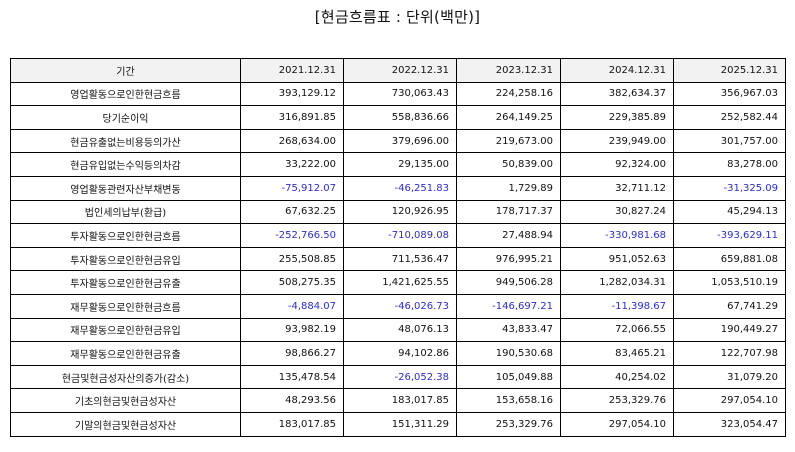  What do you see at coordinates (729, 306) in the screenshot?
I see `value-cell: 67,741.29` at bounding box center [729, 306].